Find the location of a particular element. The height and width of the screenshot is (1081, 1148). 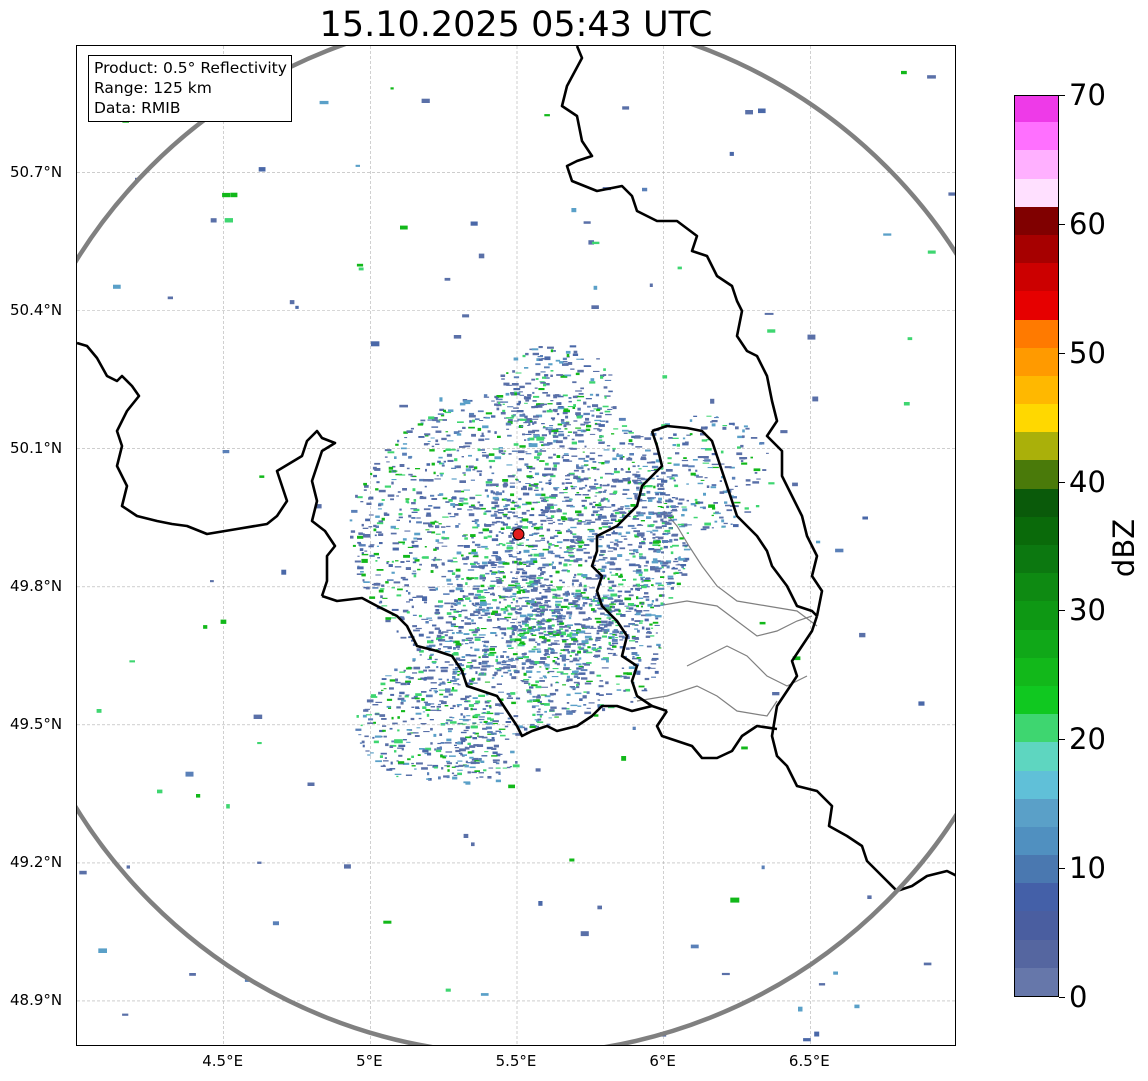

radar-site-marker is located at coordinates (518, 534).